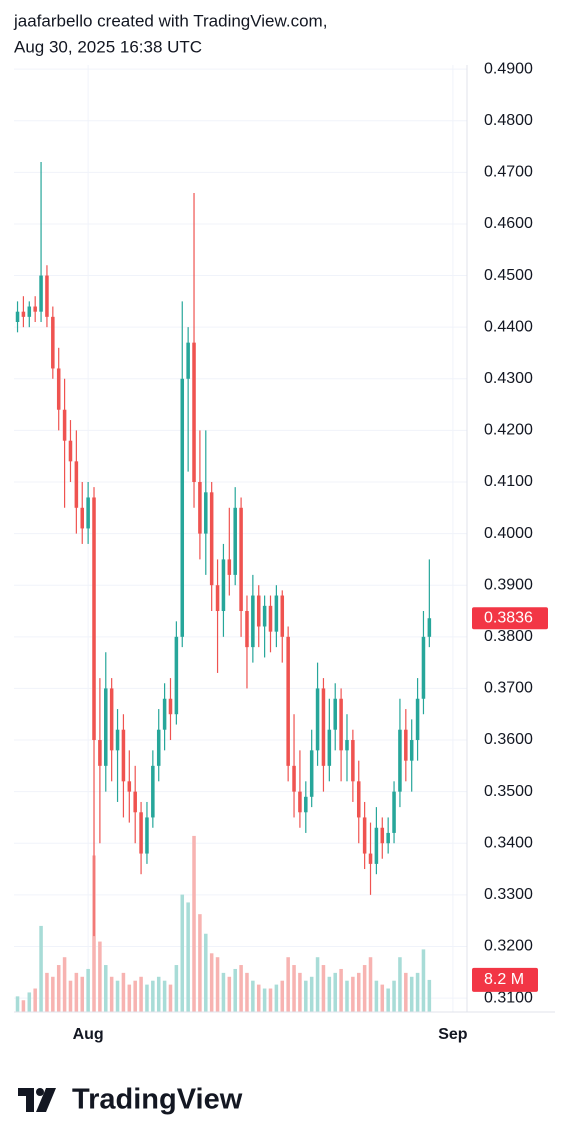 This screenshot has width=570, height=1145. What do you see at coordinates (508, 430) in the screenshot?
I see `y-tick-label: 0.4200` at bounding box center [508, 430].